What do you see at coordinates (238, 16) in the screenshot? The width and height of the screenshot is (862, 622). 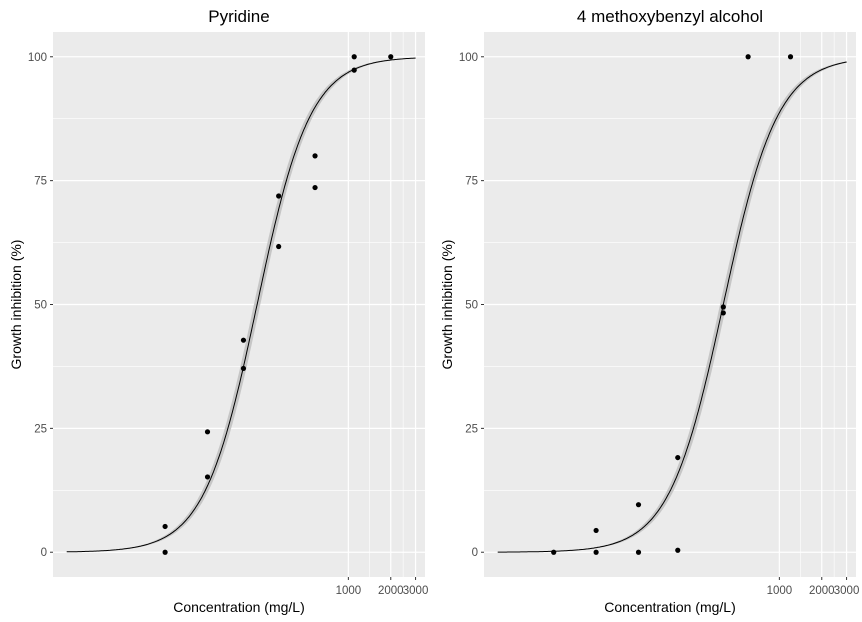 I see `panel-title: Pyridine` at bounding box center [238, 16].